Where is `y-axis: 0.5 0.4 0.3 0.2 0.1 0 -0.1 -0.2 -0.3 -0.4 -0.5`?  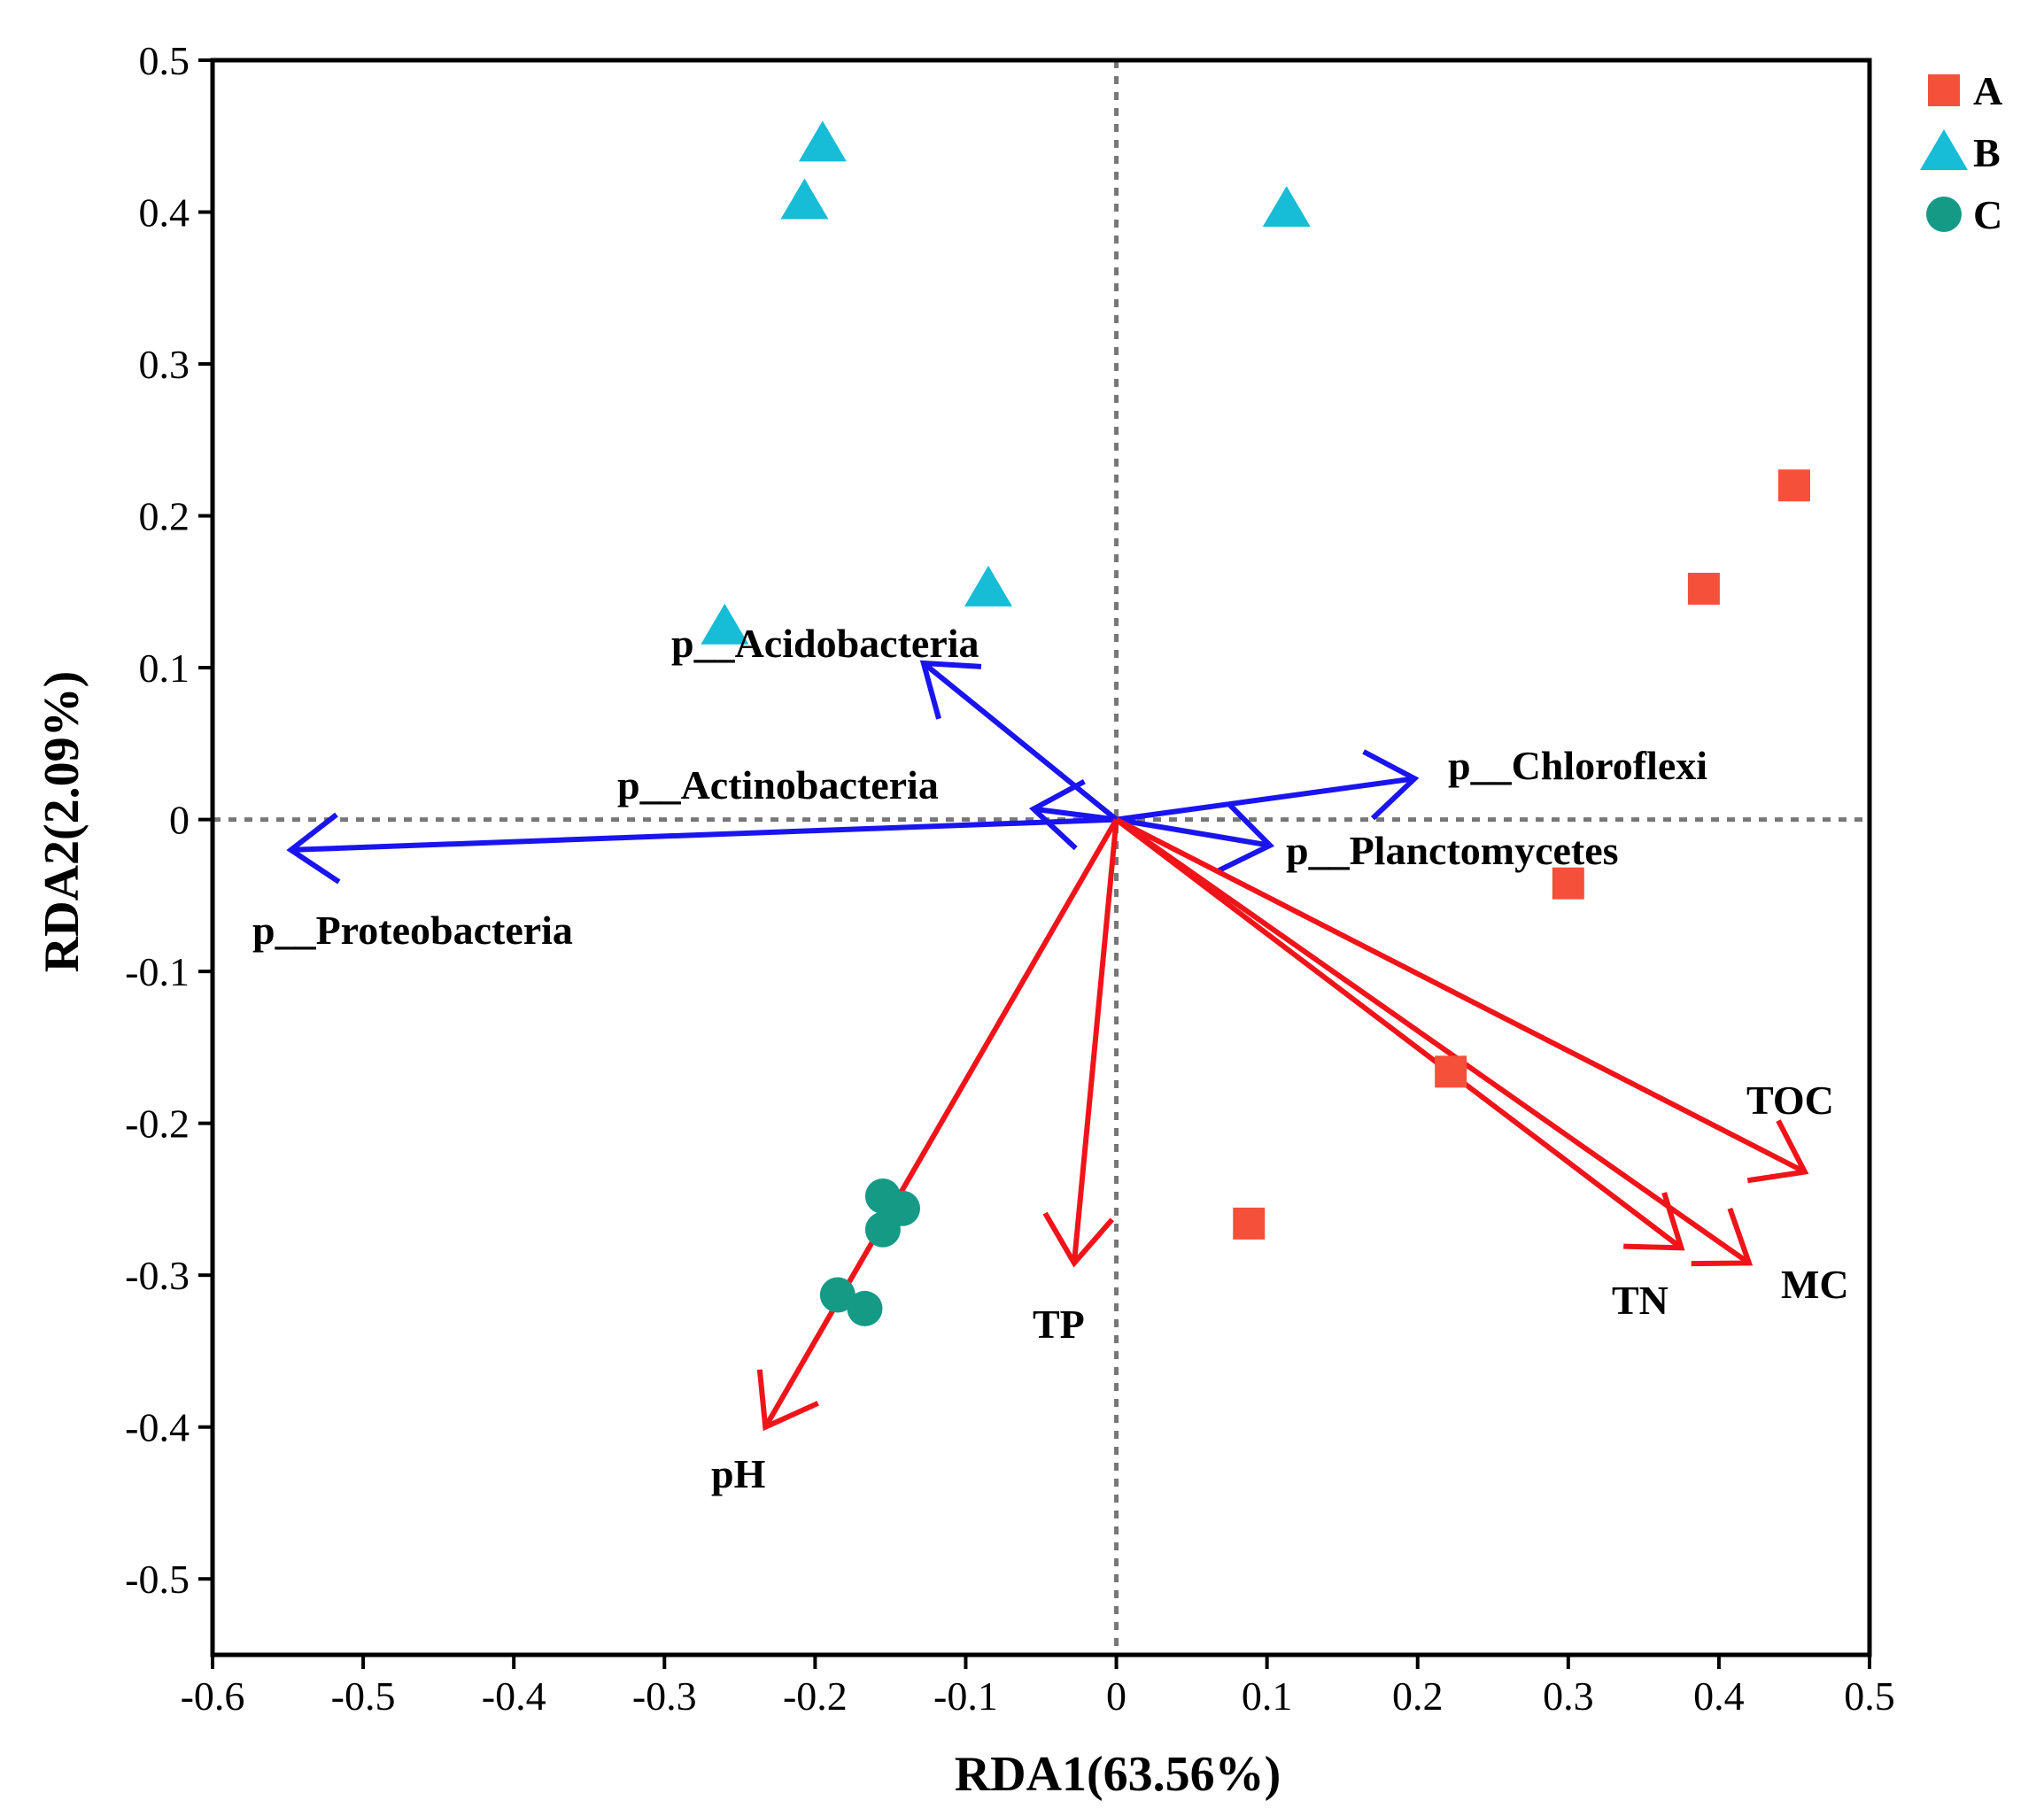
y-axis: 0.5 0.4 0.3 0.2 0.1 0 -0.1 -0.2 -0.3 -0.4 -0.5 is located at coordinates (169, 820).